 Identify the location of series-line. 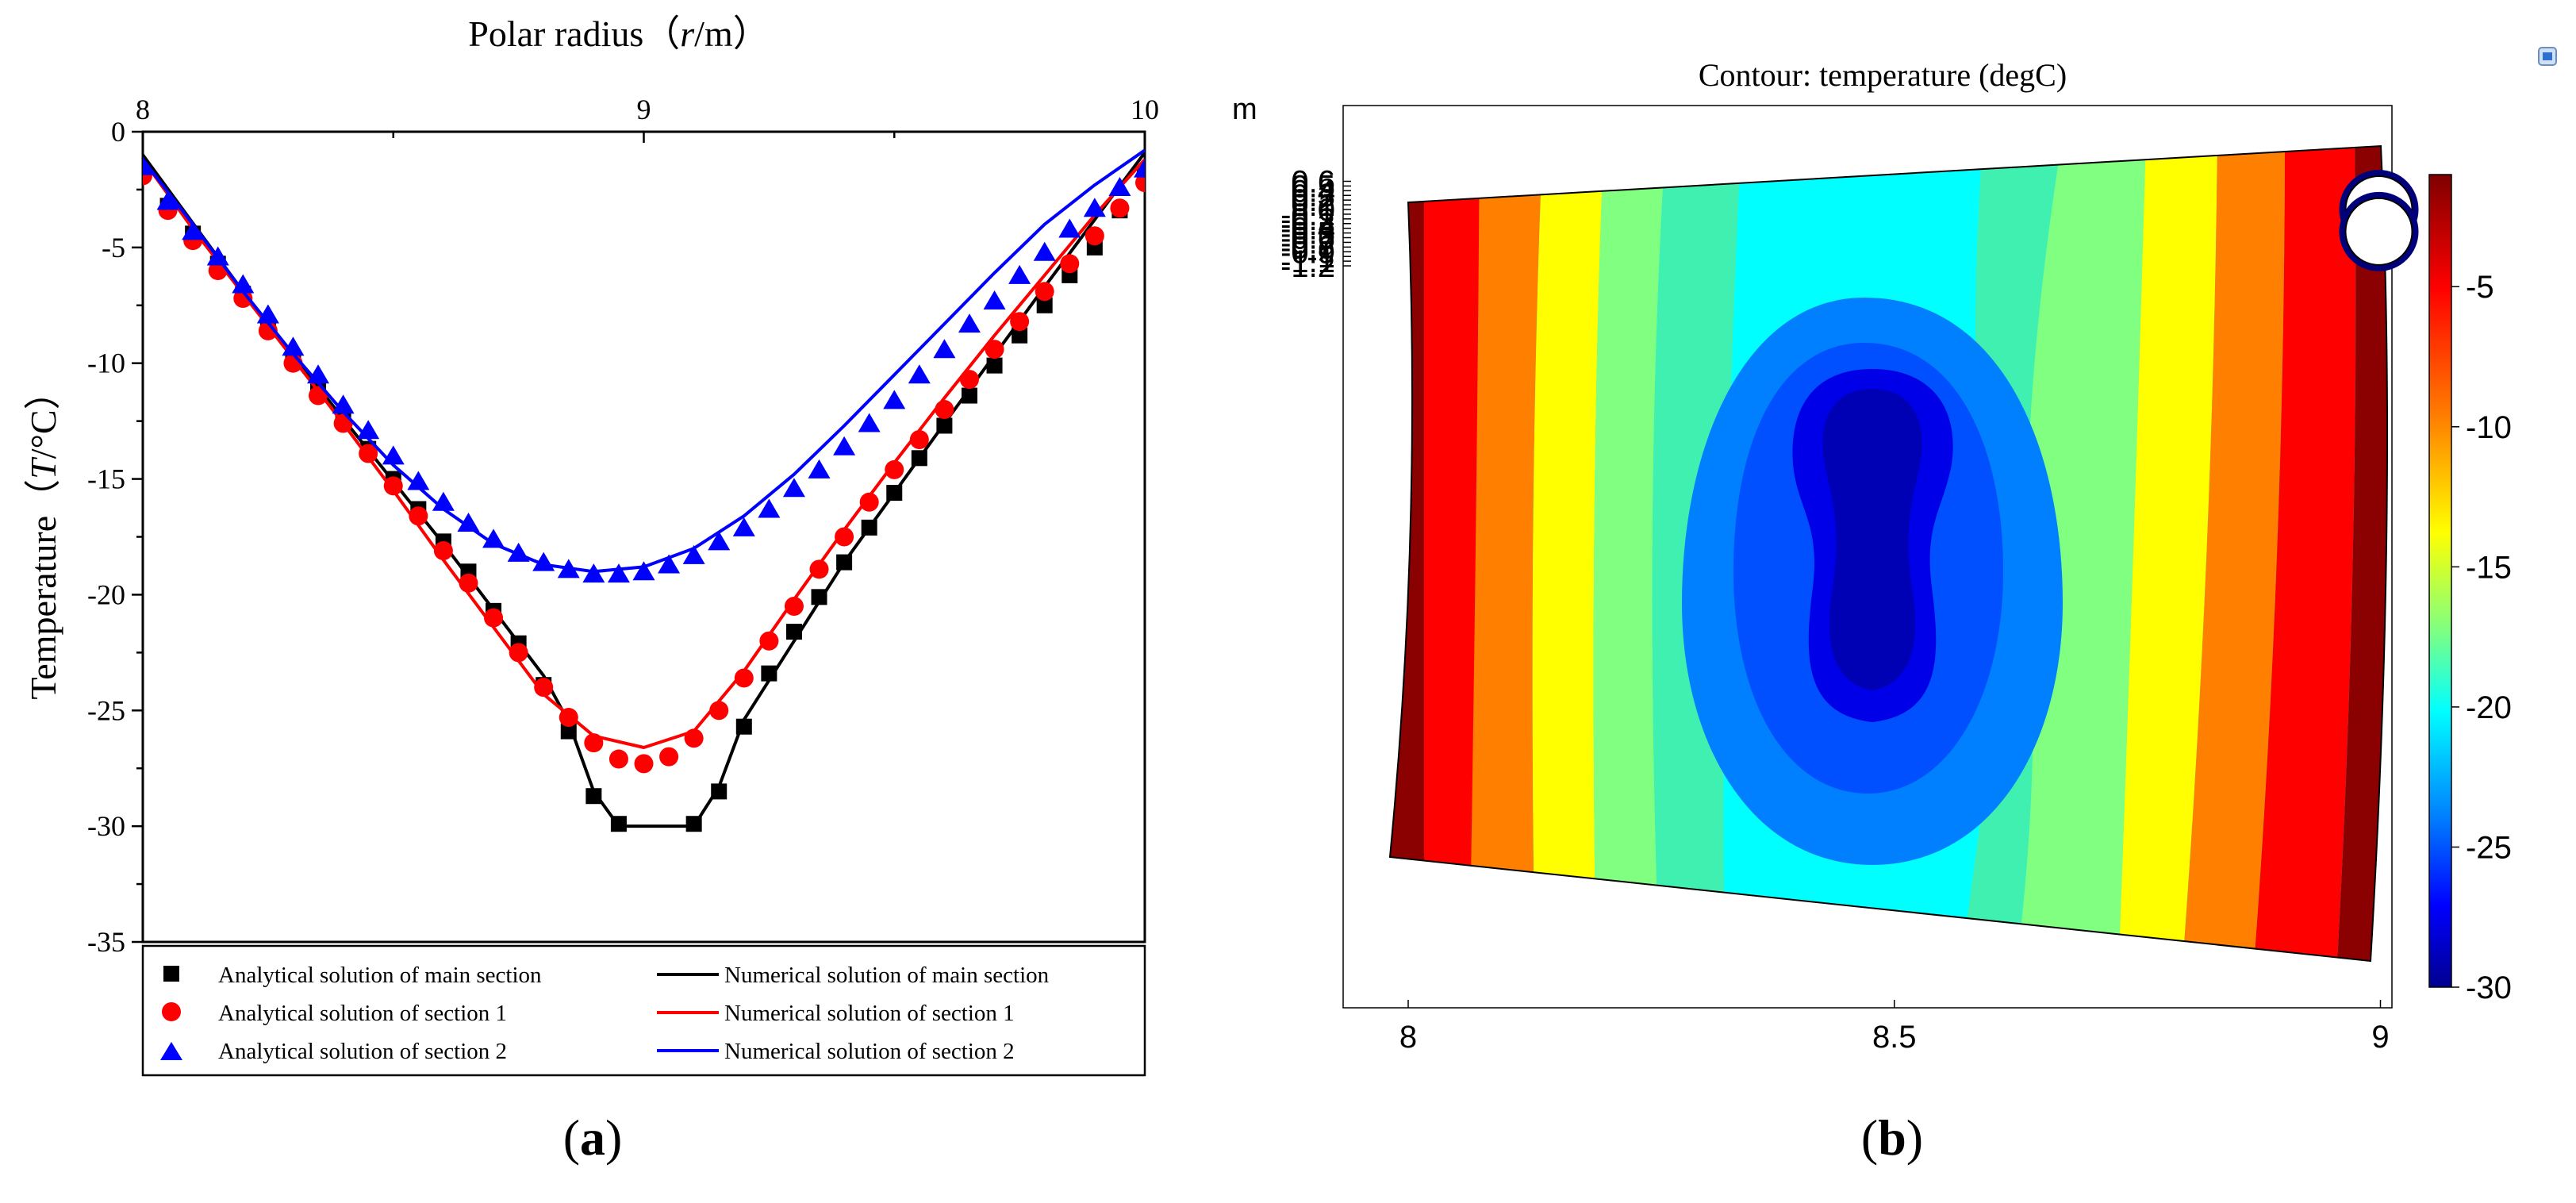
(644, 361).